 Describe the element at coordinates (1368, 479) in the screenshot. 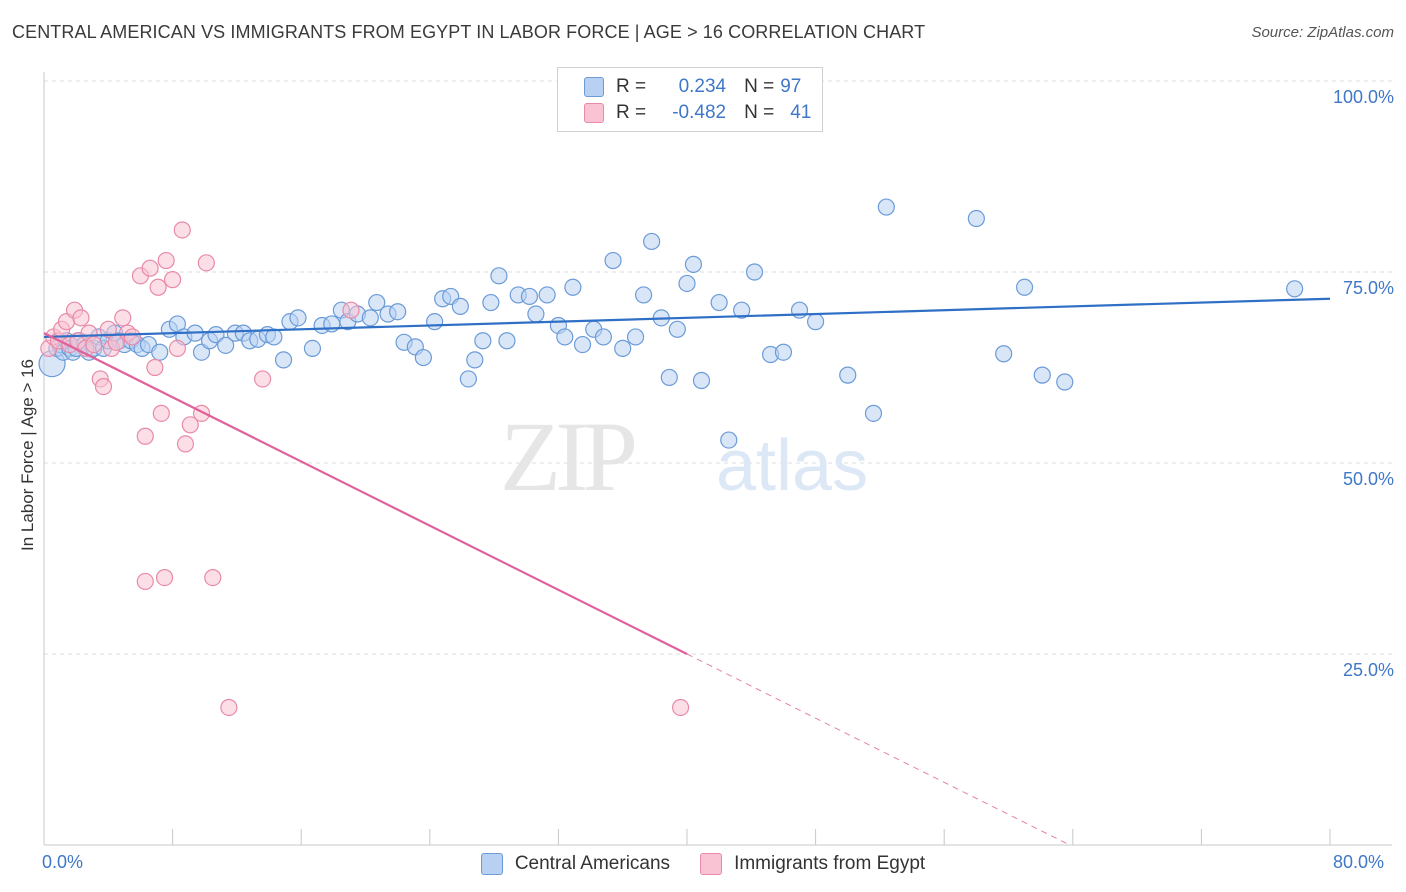

I see `y-tick-label-50: 50.0%` at that location.